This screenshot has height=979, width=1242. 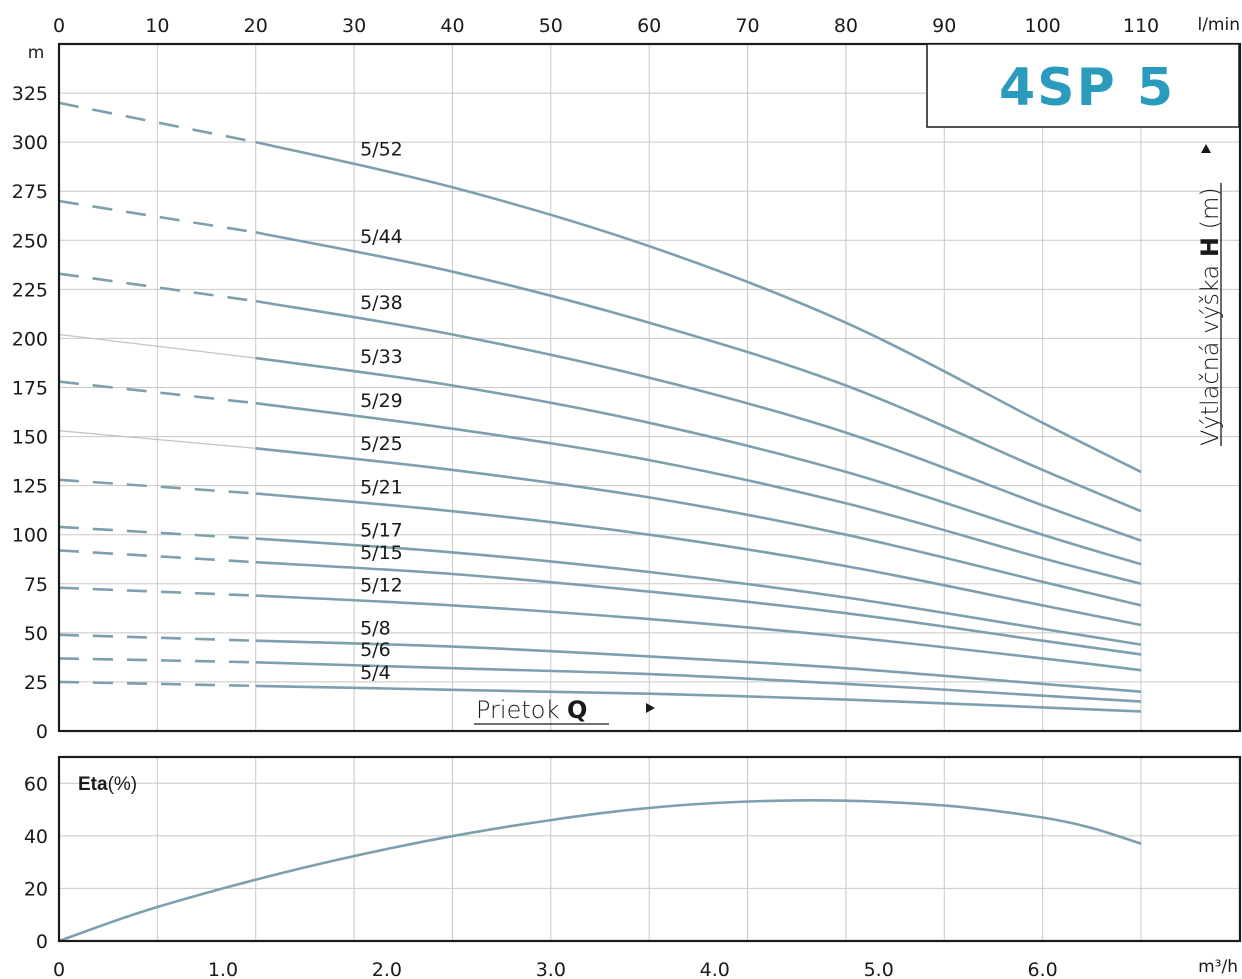 I want to click on y-axis-tick-label: 325, so click(x=30, y=94).